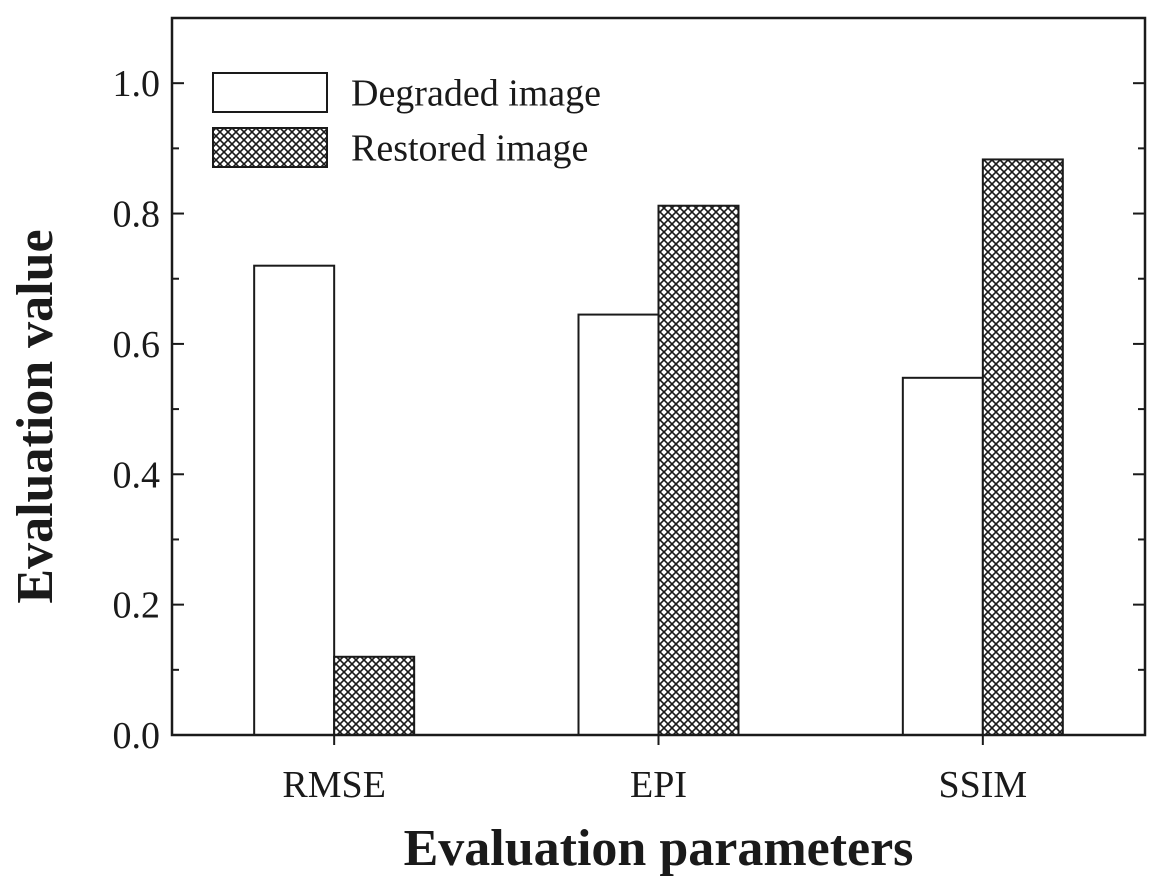 This screenshot has width=1172, height=887. Describe the element at coordinates (137, 84) in the screenshot. I see `y-tick-label: 1.0` at that location.